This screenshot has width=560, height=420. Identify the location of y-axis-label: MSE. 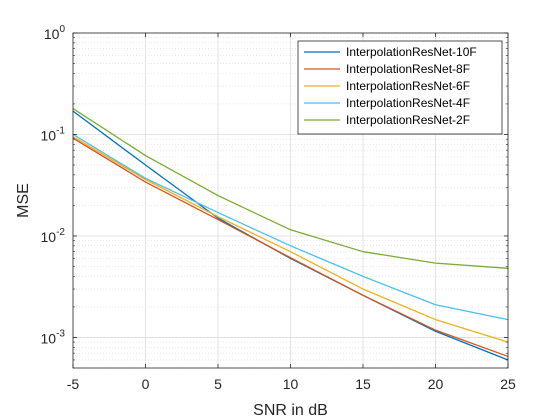
(23, 200).